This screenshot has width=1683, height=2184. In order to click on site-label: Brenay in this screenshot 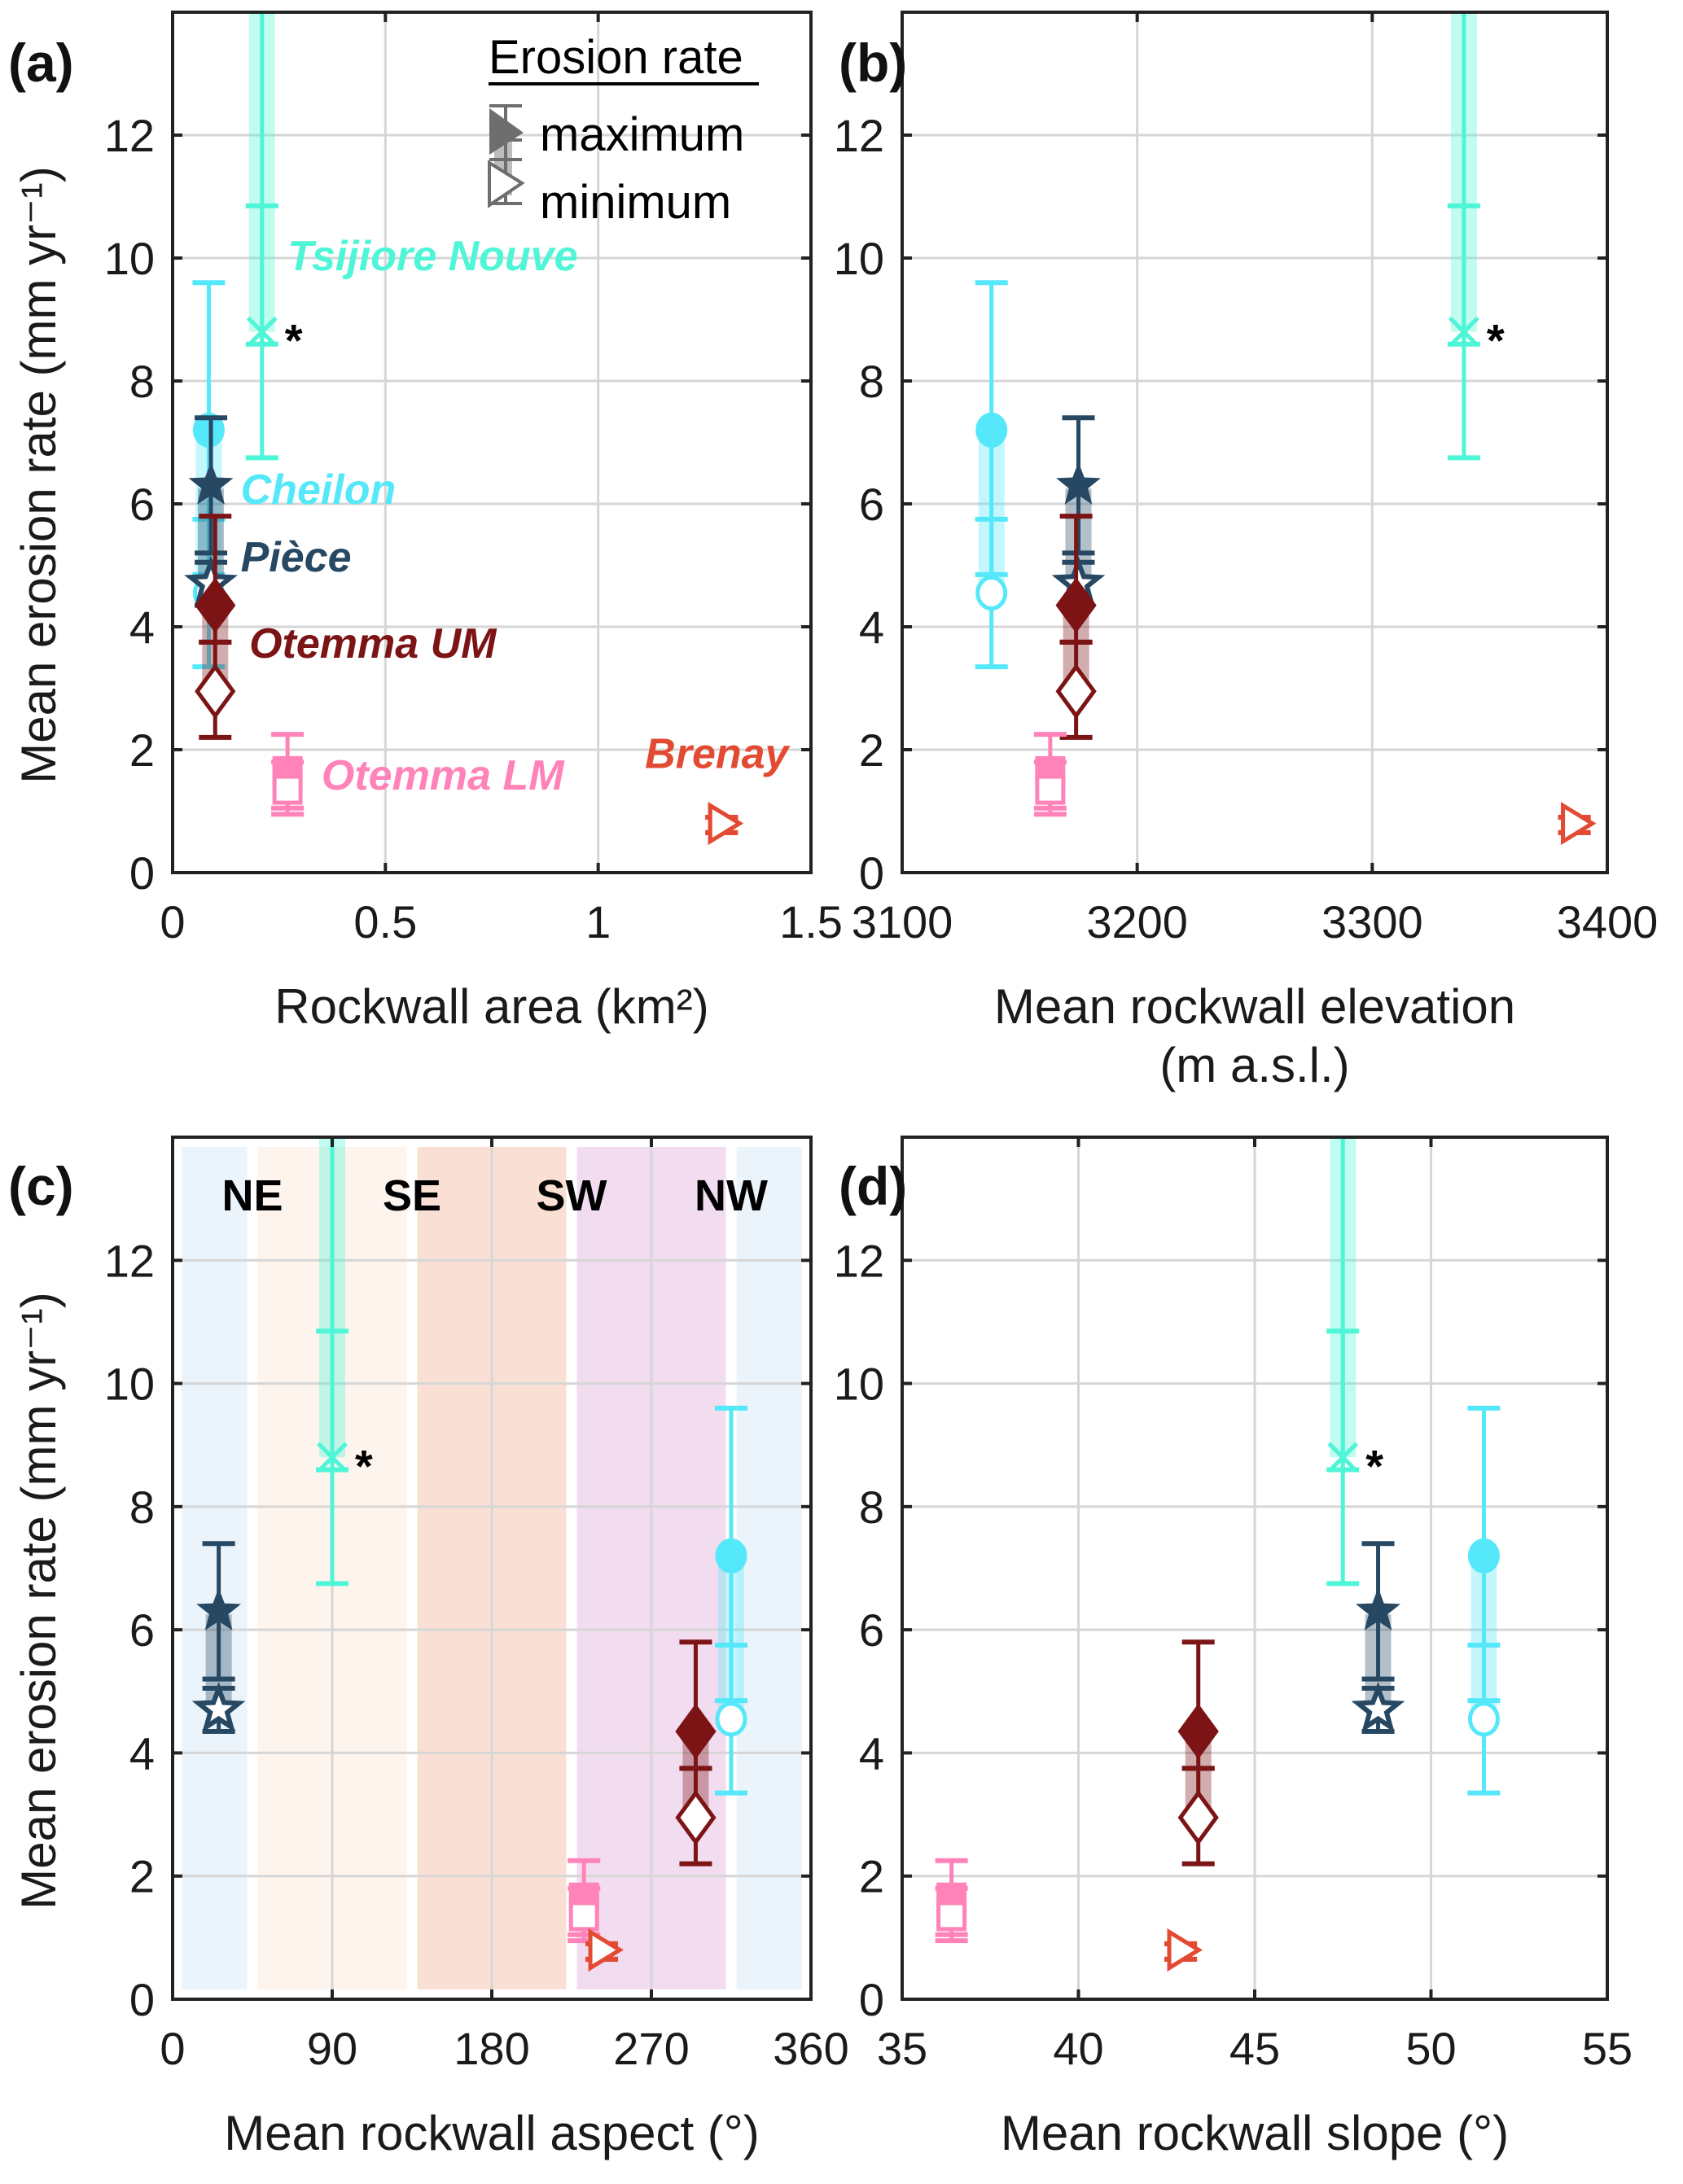, I will do `click(718, 754)`.